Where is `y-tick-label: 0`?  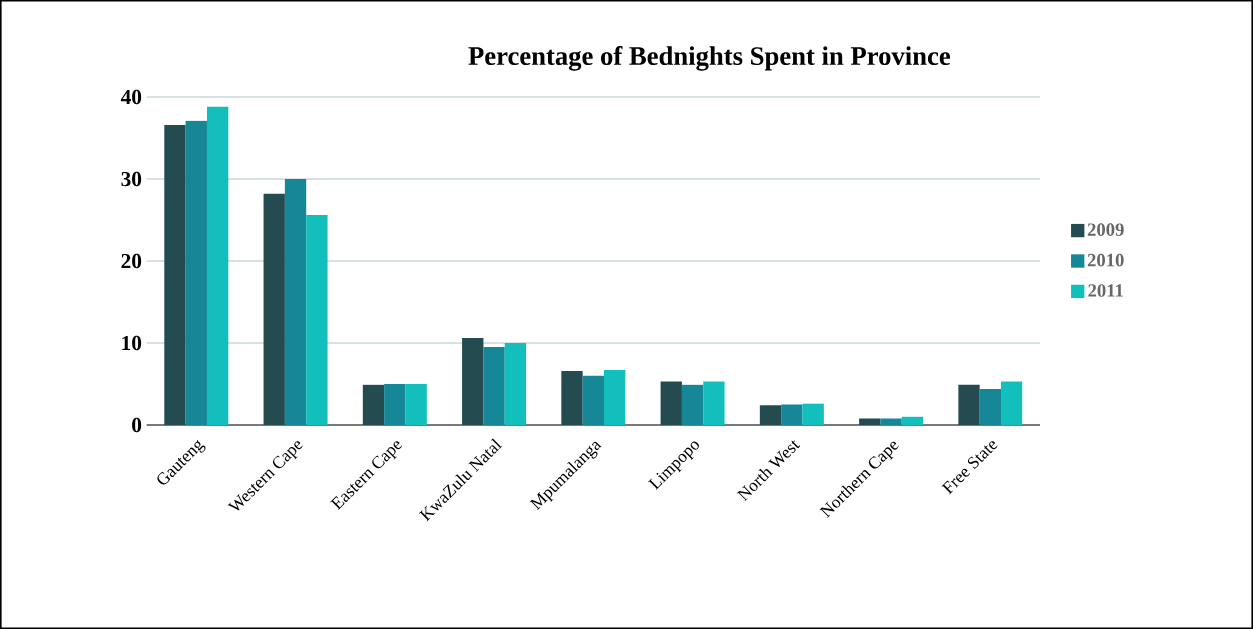 y-tick-label: 0 is located at coordinates (137, 425).